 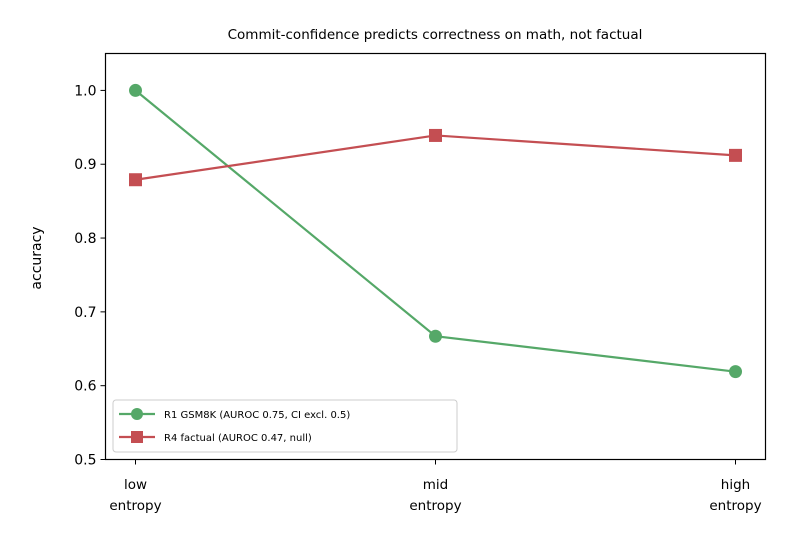 I want to click on x-tick-label: mid, so click(x=435, y=485).